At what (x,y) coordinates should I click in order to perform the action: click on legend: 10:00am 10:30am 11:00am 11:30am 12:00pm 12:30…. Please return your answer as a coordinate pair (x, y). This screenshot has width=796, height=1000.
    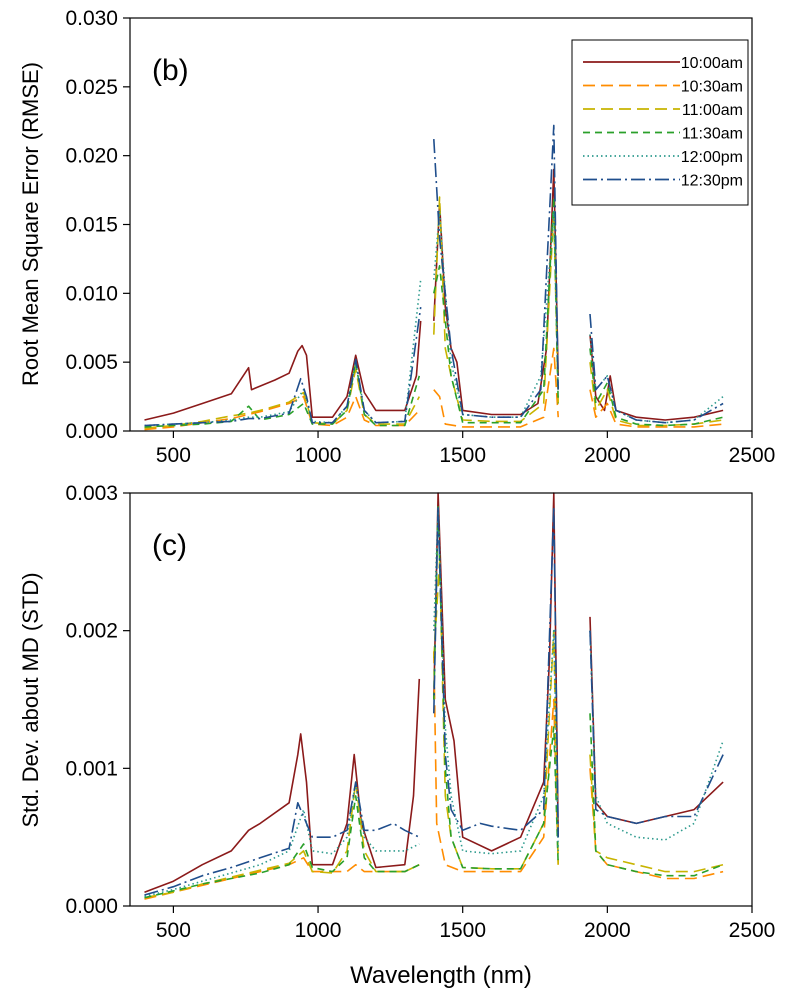
    Looking at the image, I should click on (660, 122).